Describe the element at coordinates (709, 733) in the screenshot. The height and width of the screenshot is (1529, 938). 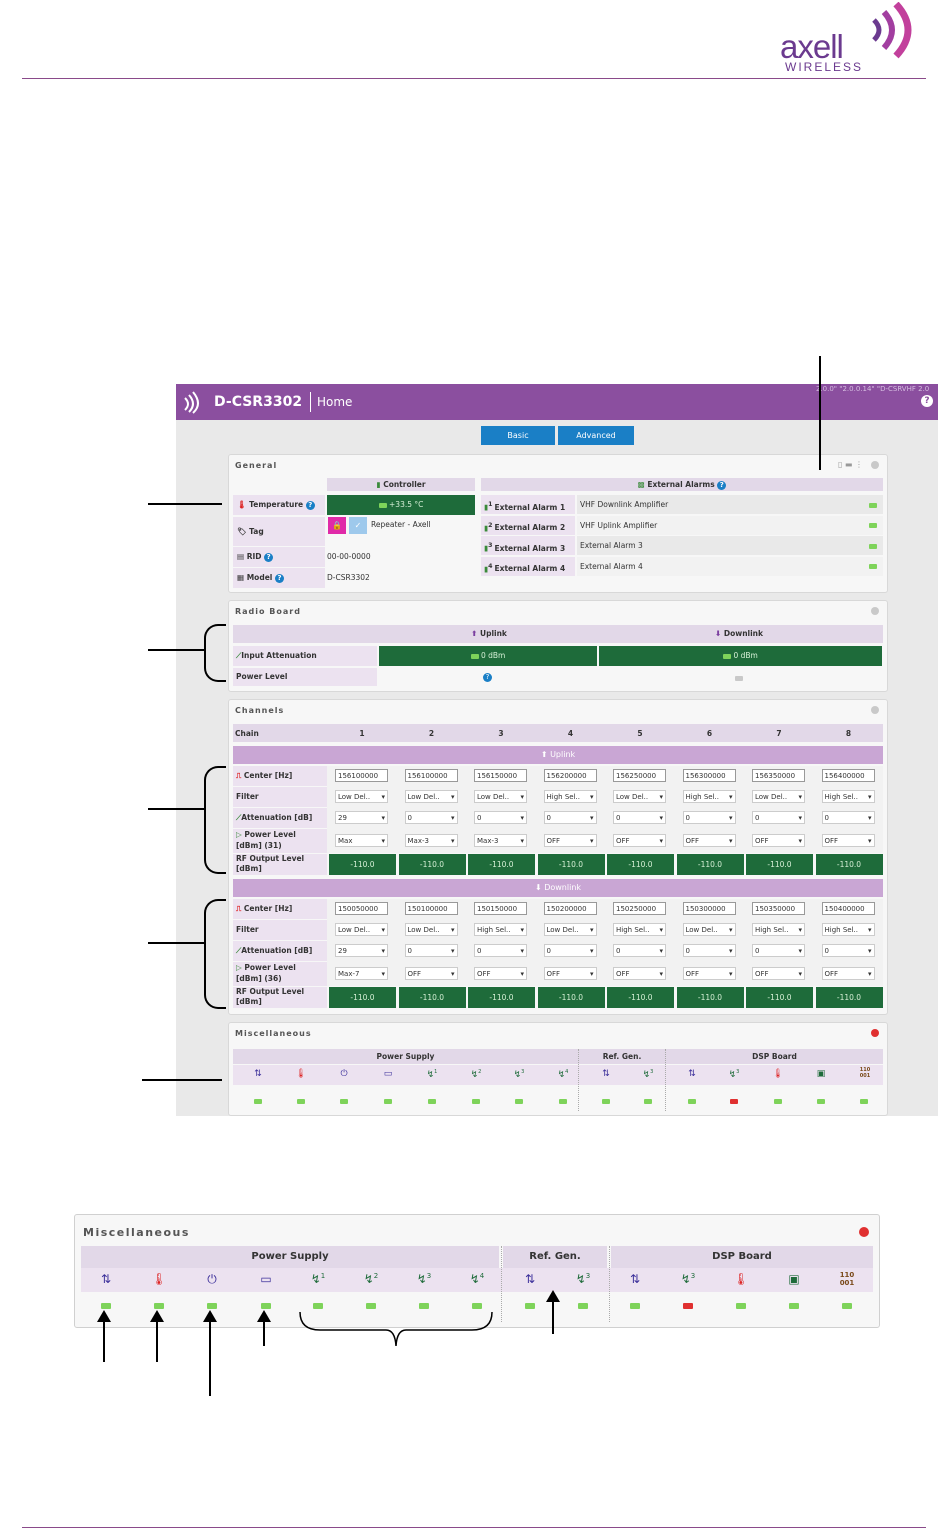
I see `chain-number: 6` at that location.